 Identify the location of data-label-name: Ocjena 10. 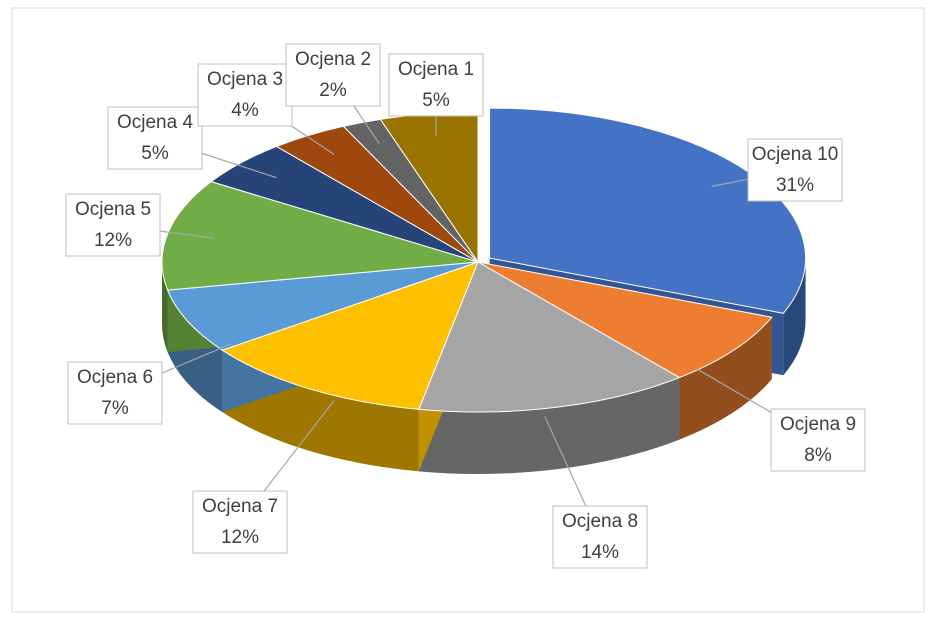
(795, 154).